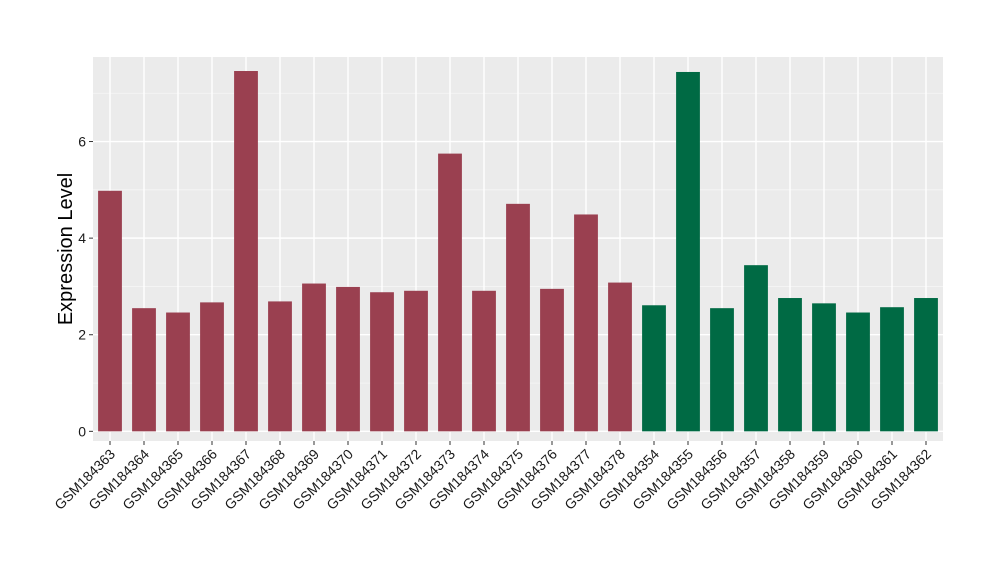  I want to click on y-tick-label: 4, so click(82, 238).